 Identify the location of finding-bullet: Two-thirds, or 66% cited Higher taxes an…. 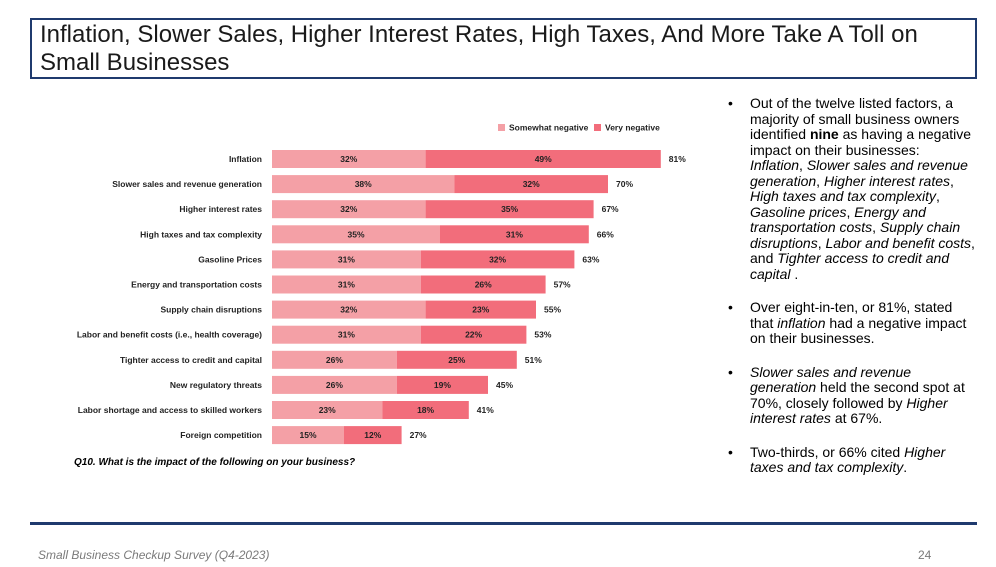
(851, 460).